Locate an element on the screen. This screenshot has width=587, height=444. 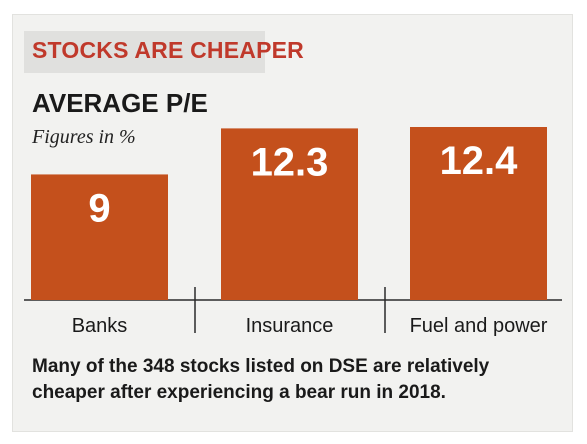
bar-banks is located at coordinates (99, 237).